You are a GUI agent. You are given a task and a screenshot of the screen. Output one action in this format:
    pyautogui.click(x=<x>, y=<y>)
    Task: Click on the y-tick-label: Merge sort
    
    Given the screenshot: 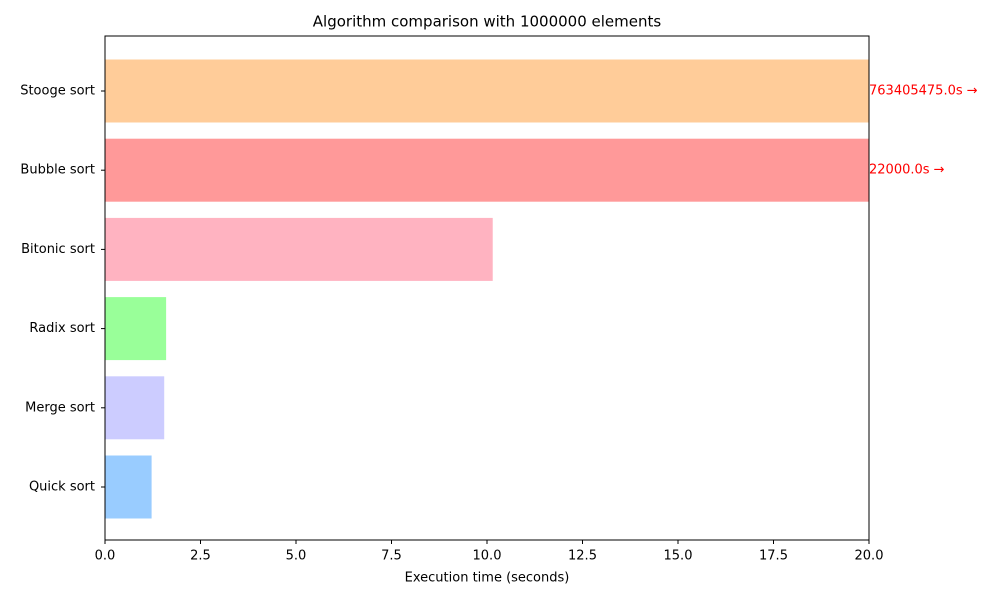 What is the action you would take?
    pyautogui.click(x=60, y=407)
    